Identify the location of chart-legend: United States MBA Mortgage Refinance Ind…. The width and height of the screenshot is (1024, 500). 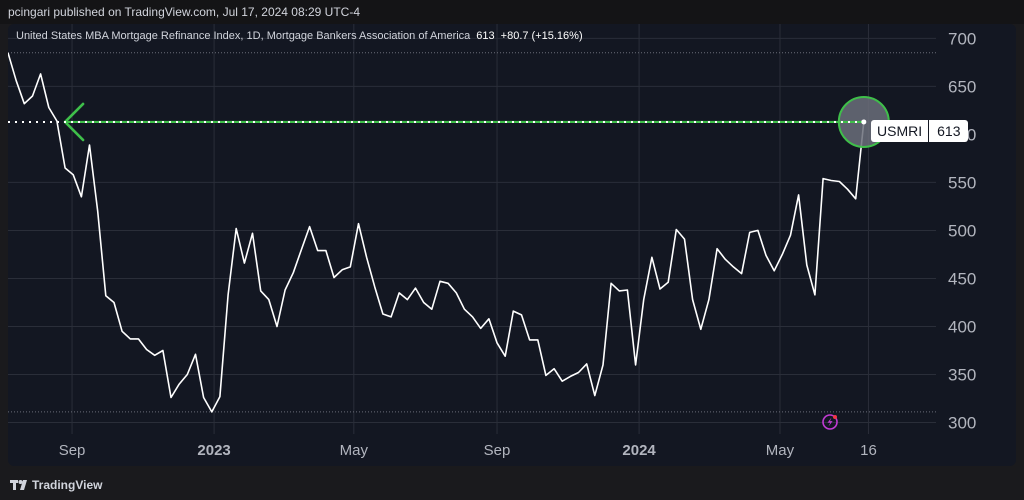
(299, 36).